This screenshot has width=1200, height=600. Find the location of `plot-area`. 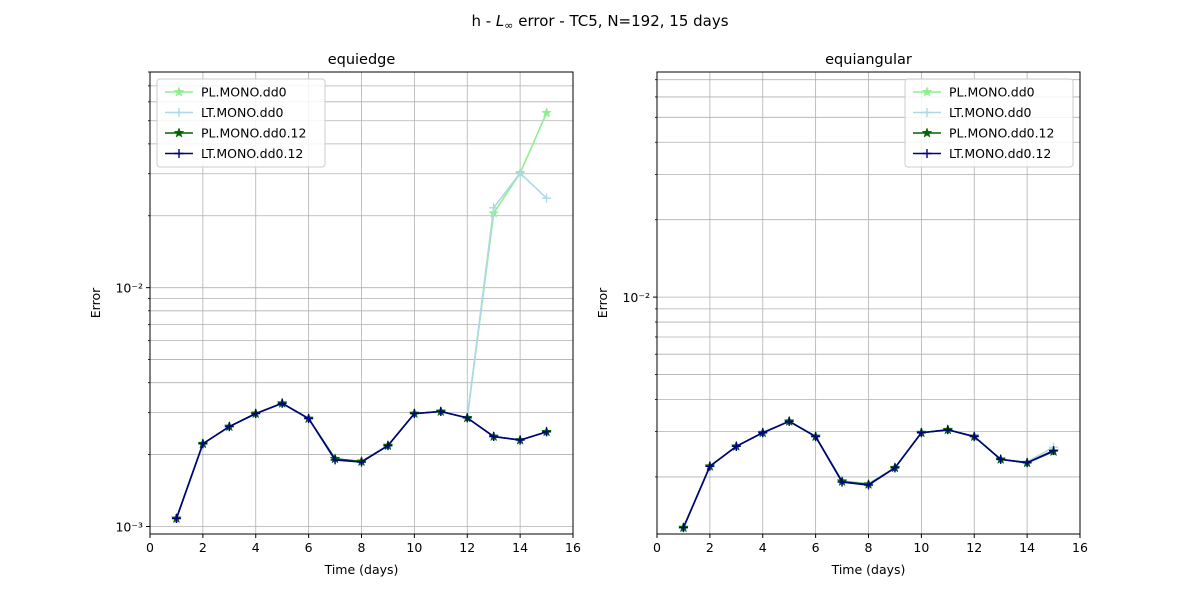

plot-area is located at coordinates (868, 474).